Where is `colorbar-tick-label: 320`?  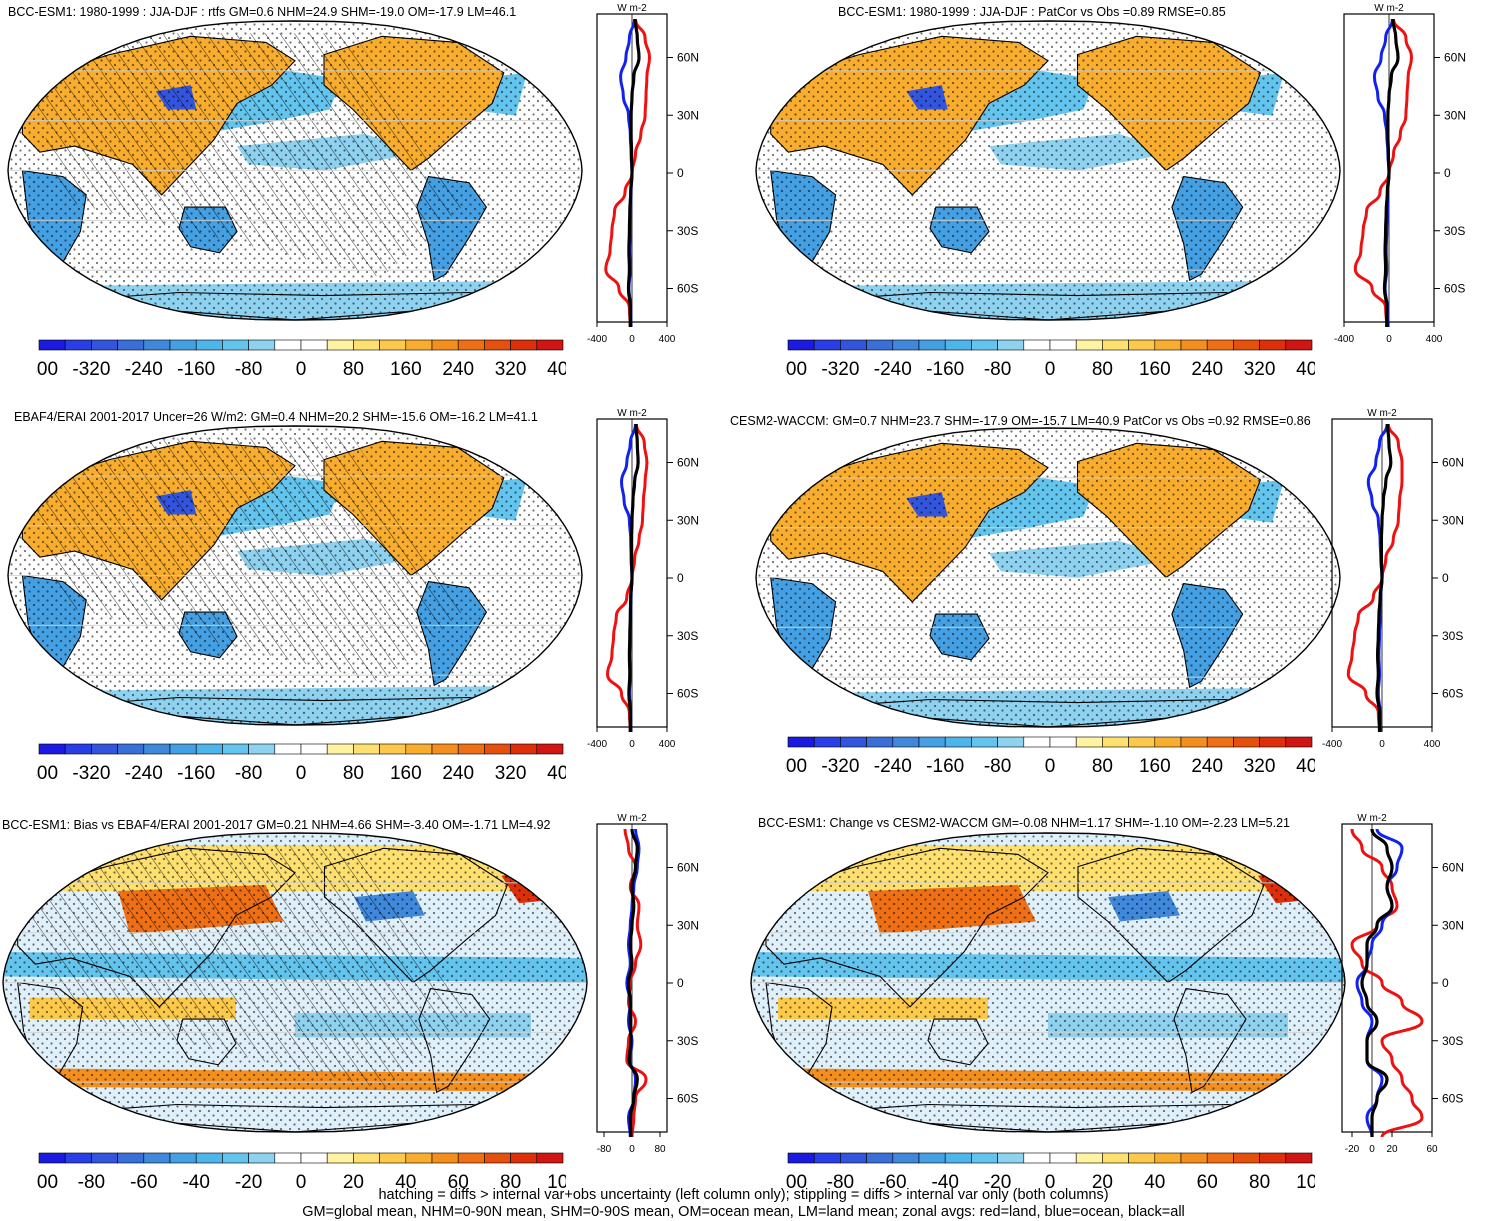 colorbar-tick-label: 320 is located at coordinates (1260, 766).